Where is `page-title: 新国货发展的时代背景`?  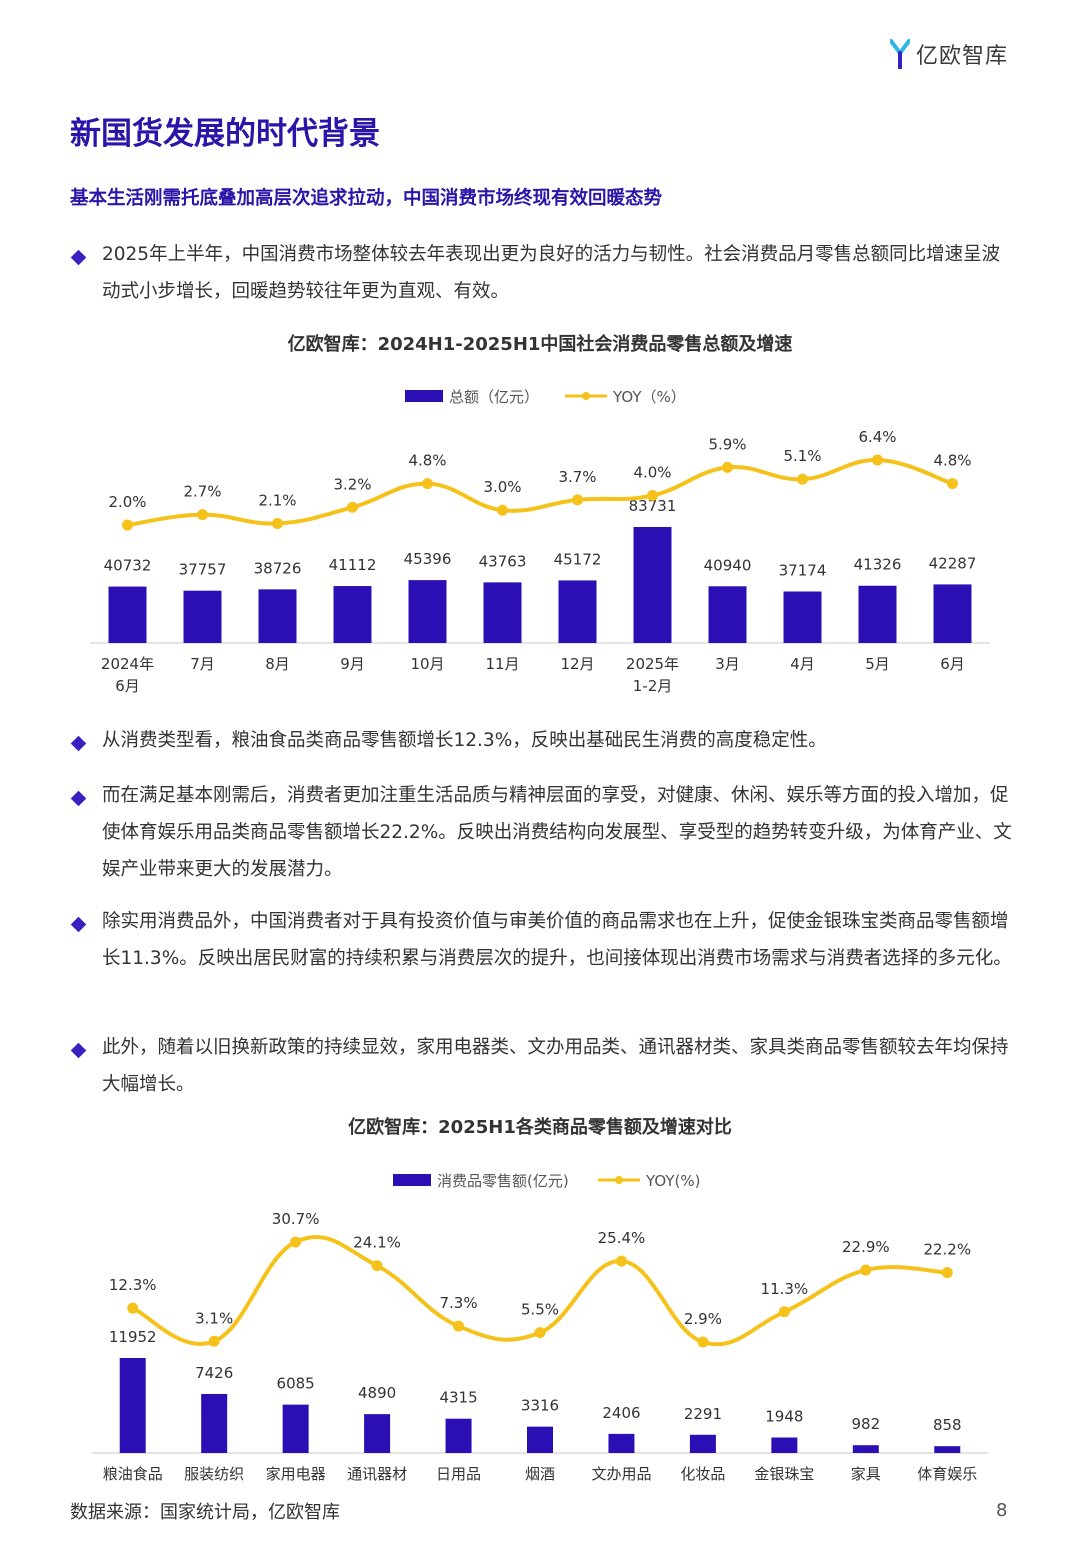 page-title: 新国货发展的时代背景 is located at coordinates (225, 134).